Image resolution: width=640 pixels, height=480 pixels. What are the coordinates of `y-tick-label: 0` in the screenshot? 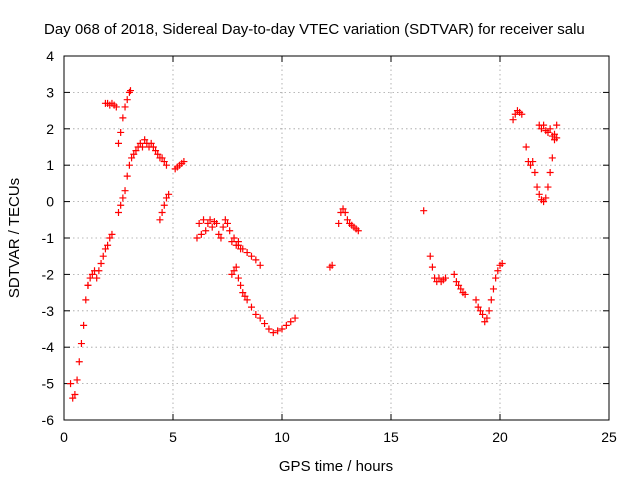 It's located at (50, 202).